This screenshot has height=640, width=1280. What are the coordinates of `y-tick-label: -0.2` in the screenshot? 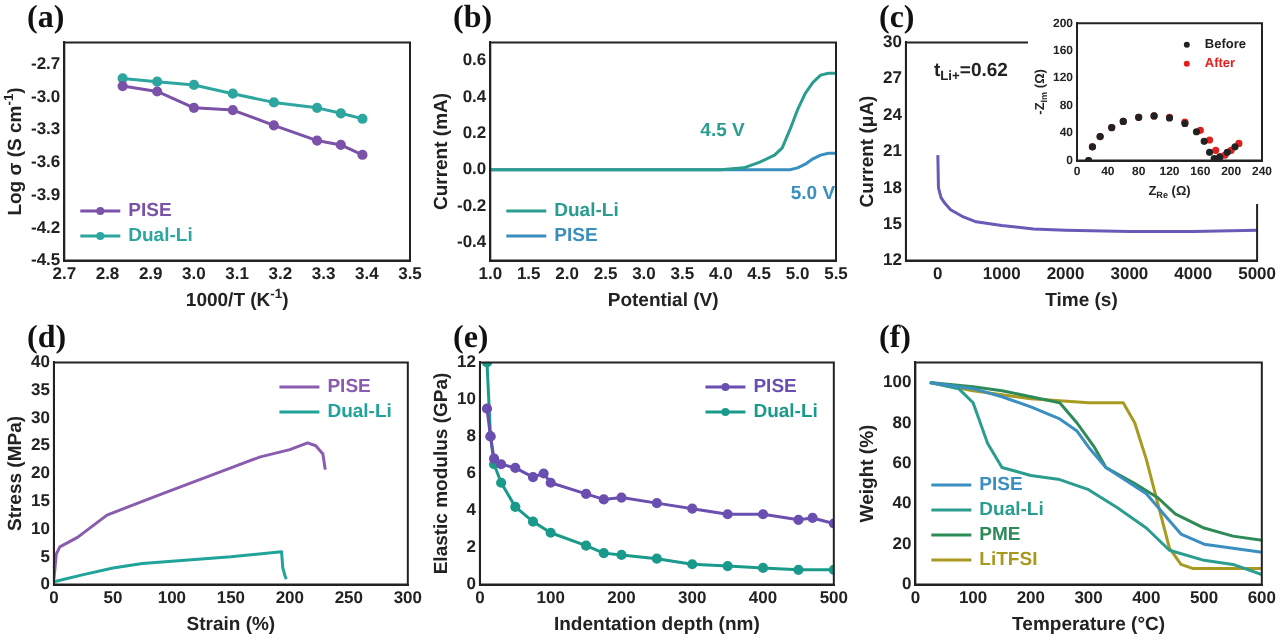 It's located at (471, 204).